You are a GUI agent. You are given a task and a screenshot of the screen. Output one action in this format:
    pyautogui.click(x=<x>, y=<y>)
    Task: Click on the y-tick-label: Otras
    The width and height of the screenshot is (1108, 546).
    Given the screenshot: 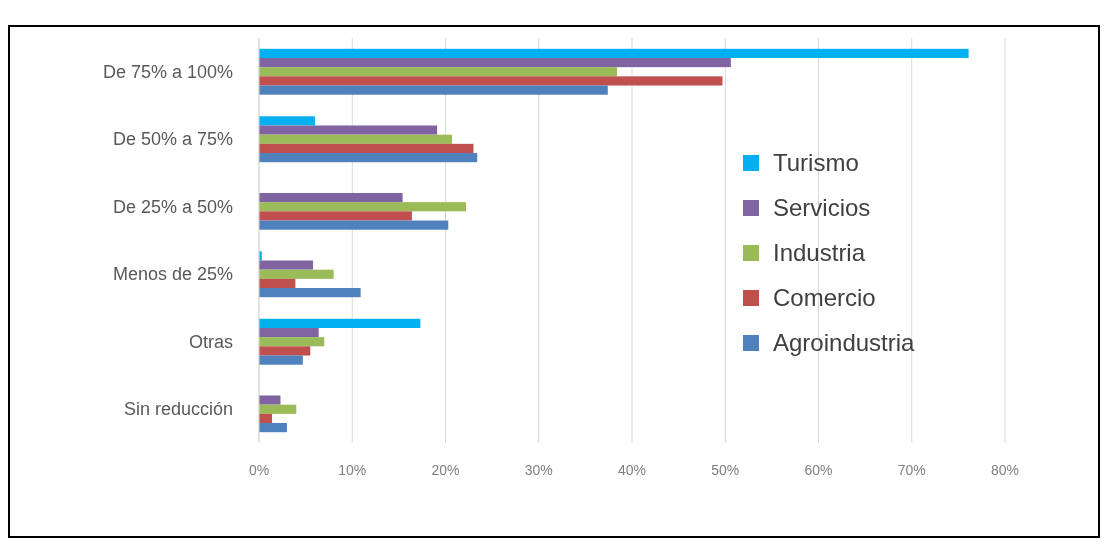 What is the action you would take?
    pyautogui.click(x=210, y=341)
    